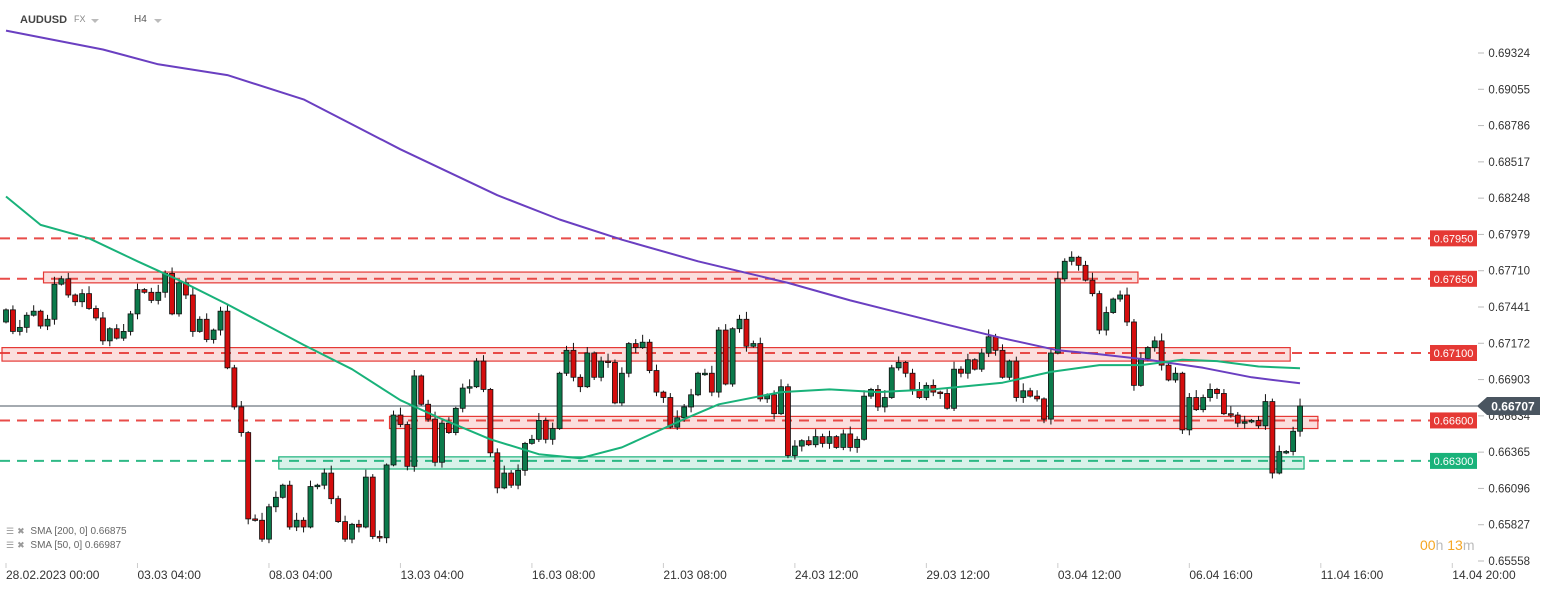  I want to click on x-tick-label: 21.03 08:00, so click(695, 575).